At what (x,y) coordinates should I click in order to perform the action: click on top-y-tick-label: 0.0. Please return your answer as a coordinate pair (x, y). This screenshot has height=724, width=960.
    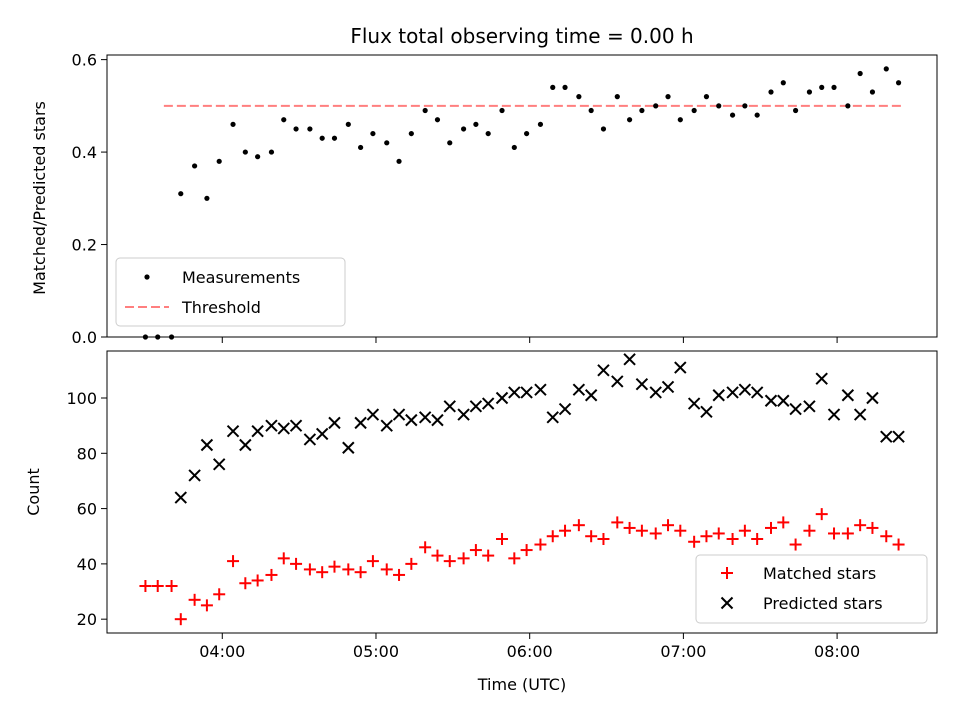
    Looking at the image, I should click on (84, 337).